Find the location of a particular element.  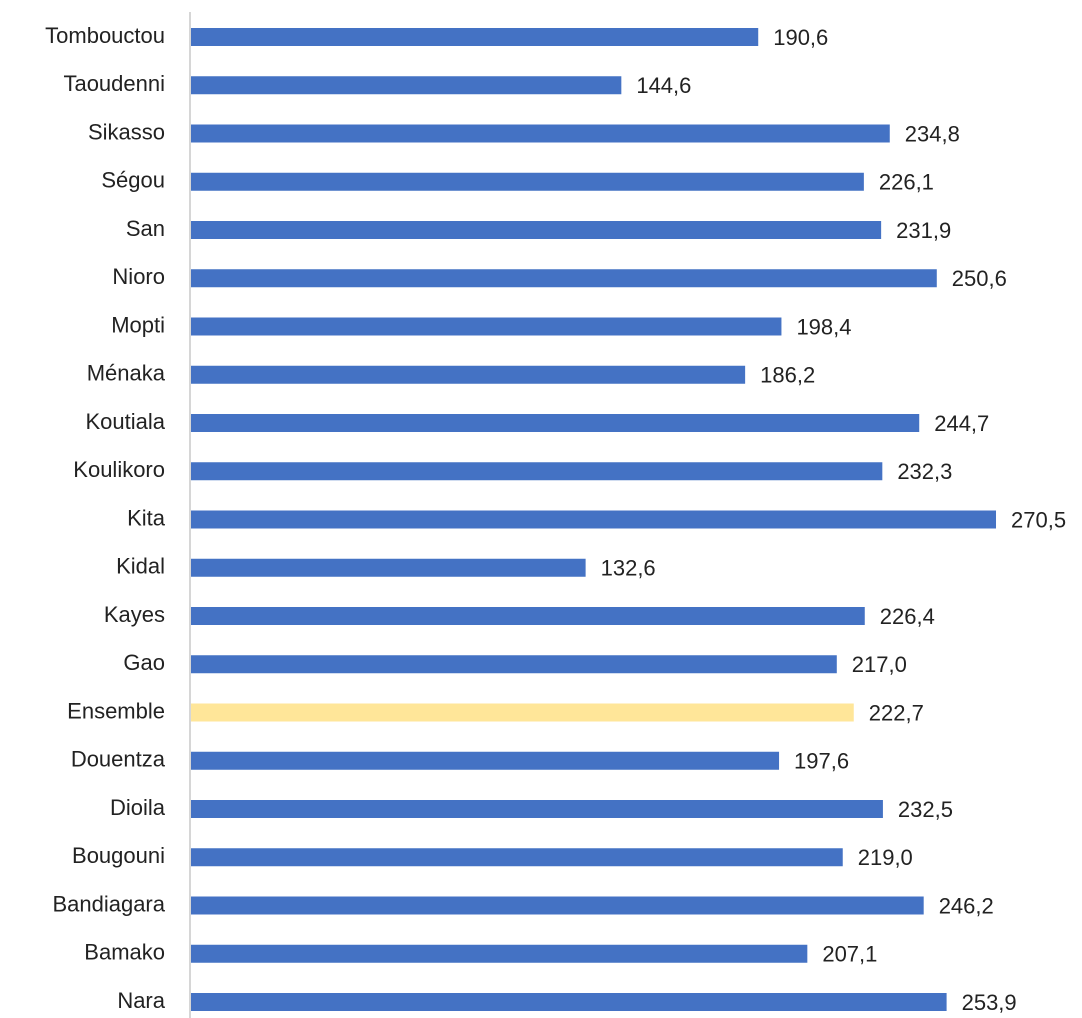

data-label: 207,1 is located at coordinates (849, 954).